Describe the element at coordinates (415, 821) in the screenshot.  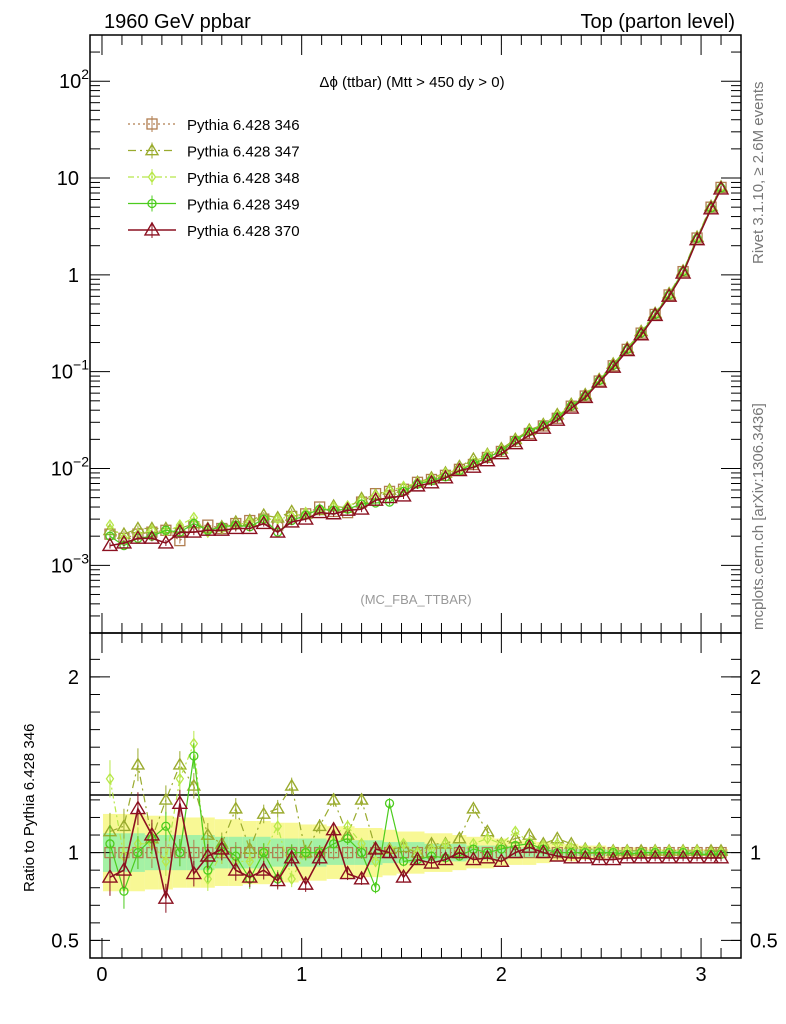
I see `ratio-series` at that location.